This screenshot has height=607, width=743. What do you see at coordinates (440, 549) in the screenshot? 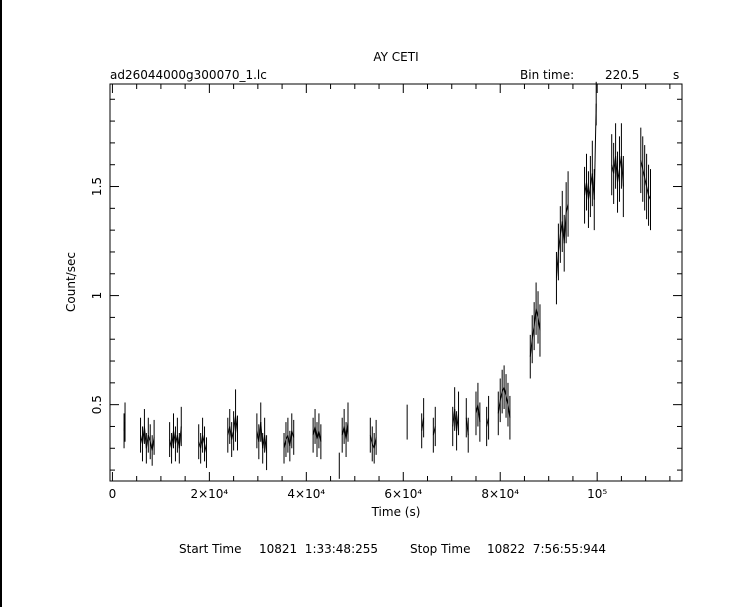
I see `stop-time-label: Stop Time` at bounding box center [440, 549].